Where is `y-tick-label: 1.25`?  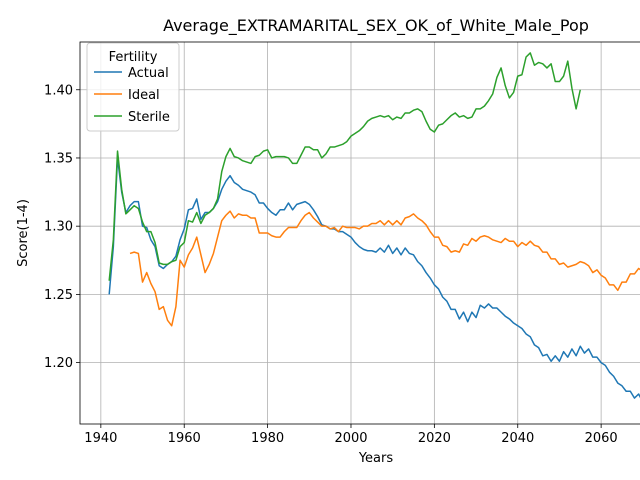 y-tick-label: 1.25 is located at coordinates (58, 295).